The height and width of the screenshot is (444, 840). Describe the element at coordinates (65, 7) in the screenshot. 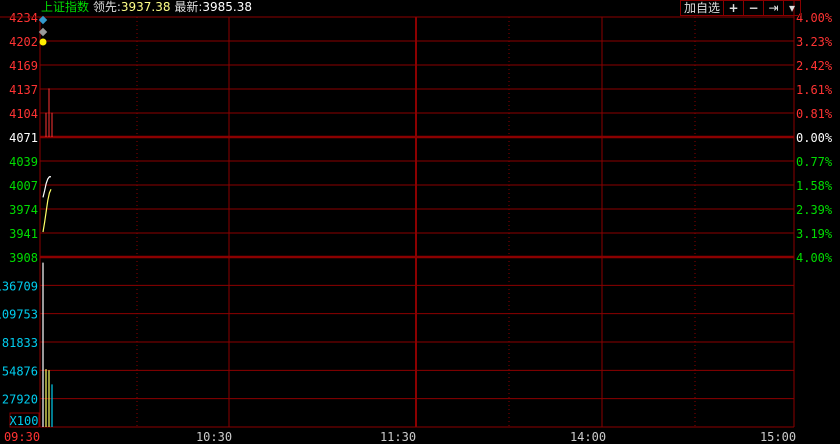

I see `index-name: 上证指数` at that location.